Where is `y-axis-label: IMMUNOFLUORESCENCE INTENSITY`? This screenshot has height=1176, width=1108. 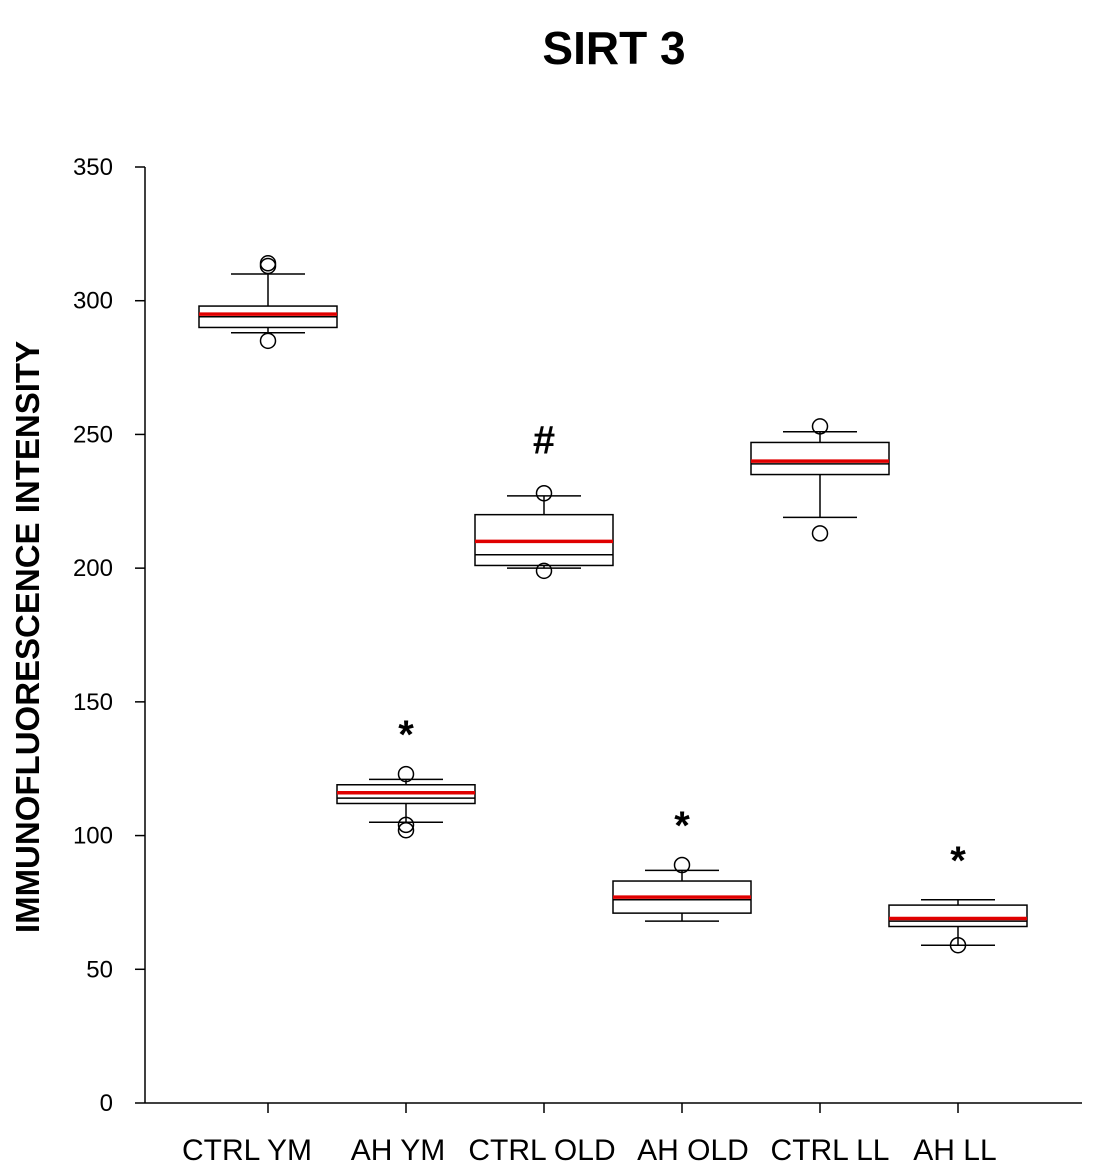
y-axis-label: IMMUNOFLUORESCENCE INTENSITY is located at coordinates (27, 637).